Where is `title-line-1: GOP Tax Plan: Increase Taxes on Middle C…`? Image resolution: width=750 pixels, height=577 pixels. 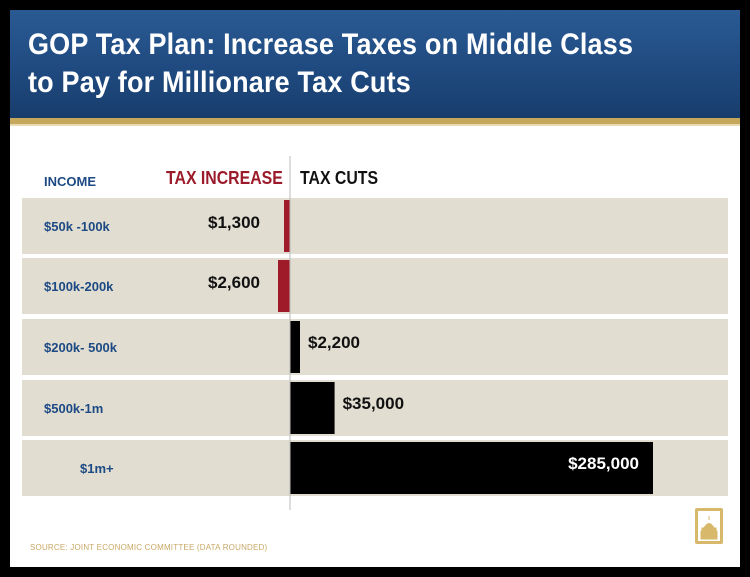 title-line-1: GOP Tax Plan: Increase Taxes on Middle C… is located at coordinates (331, 44).